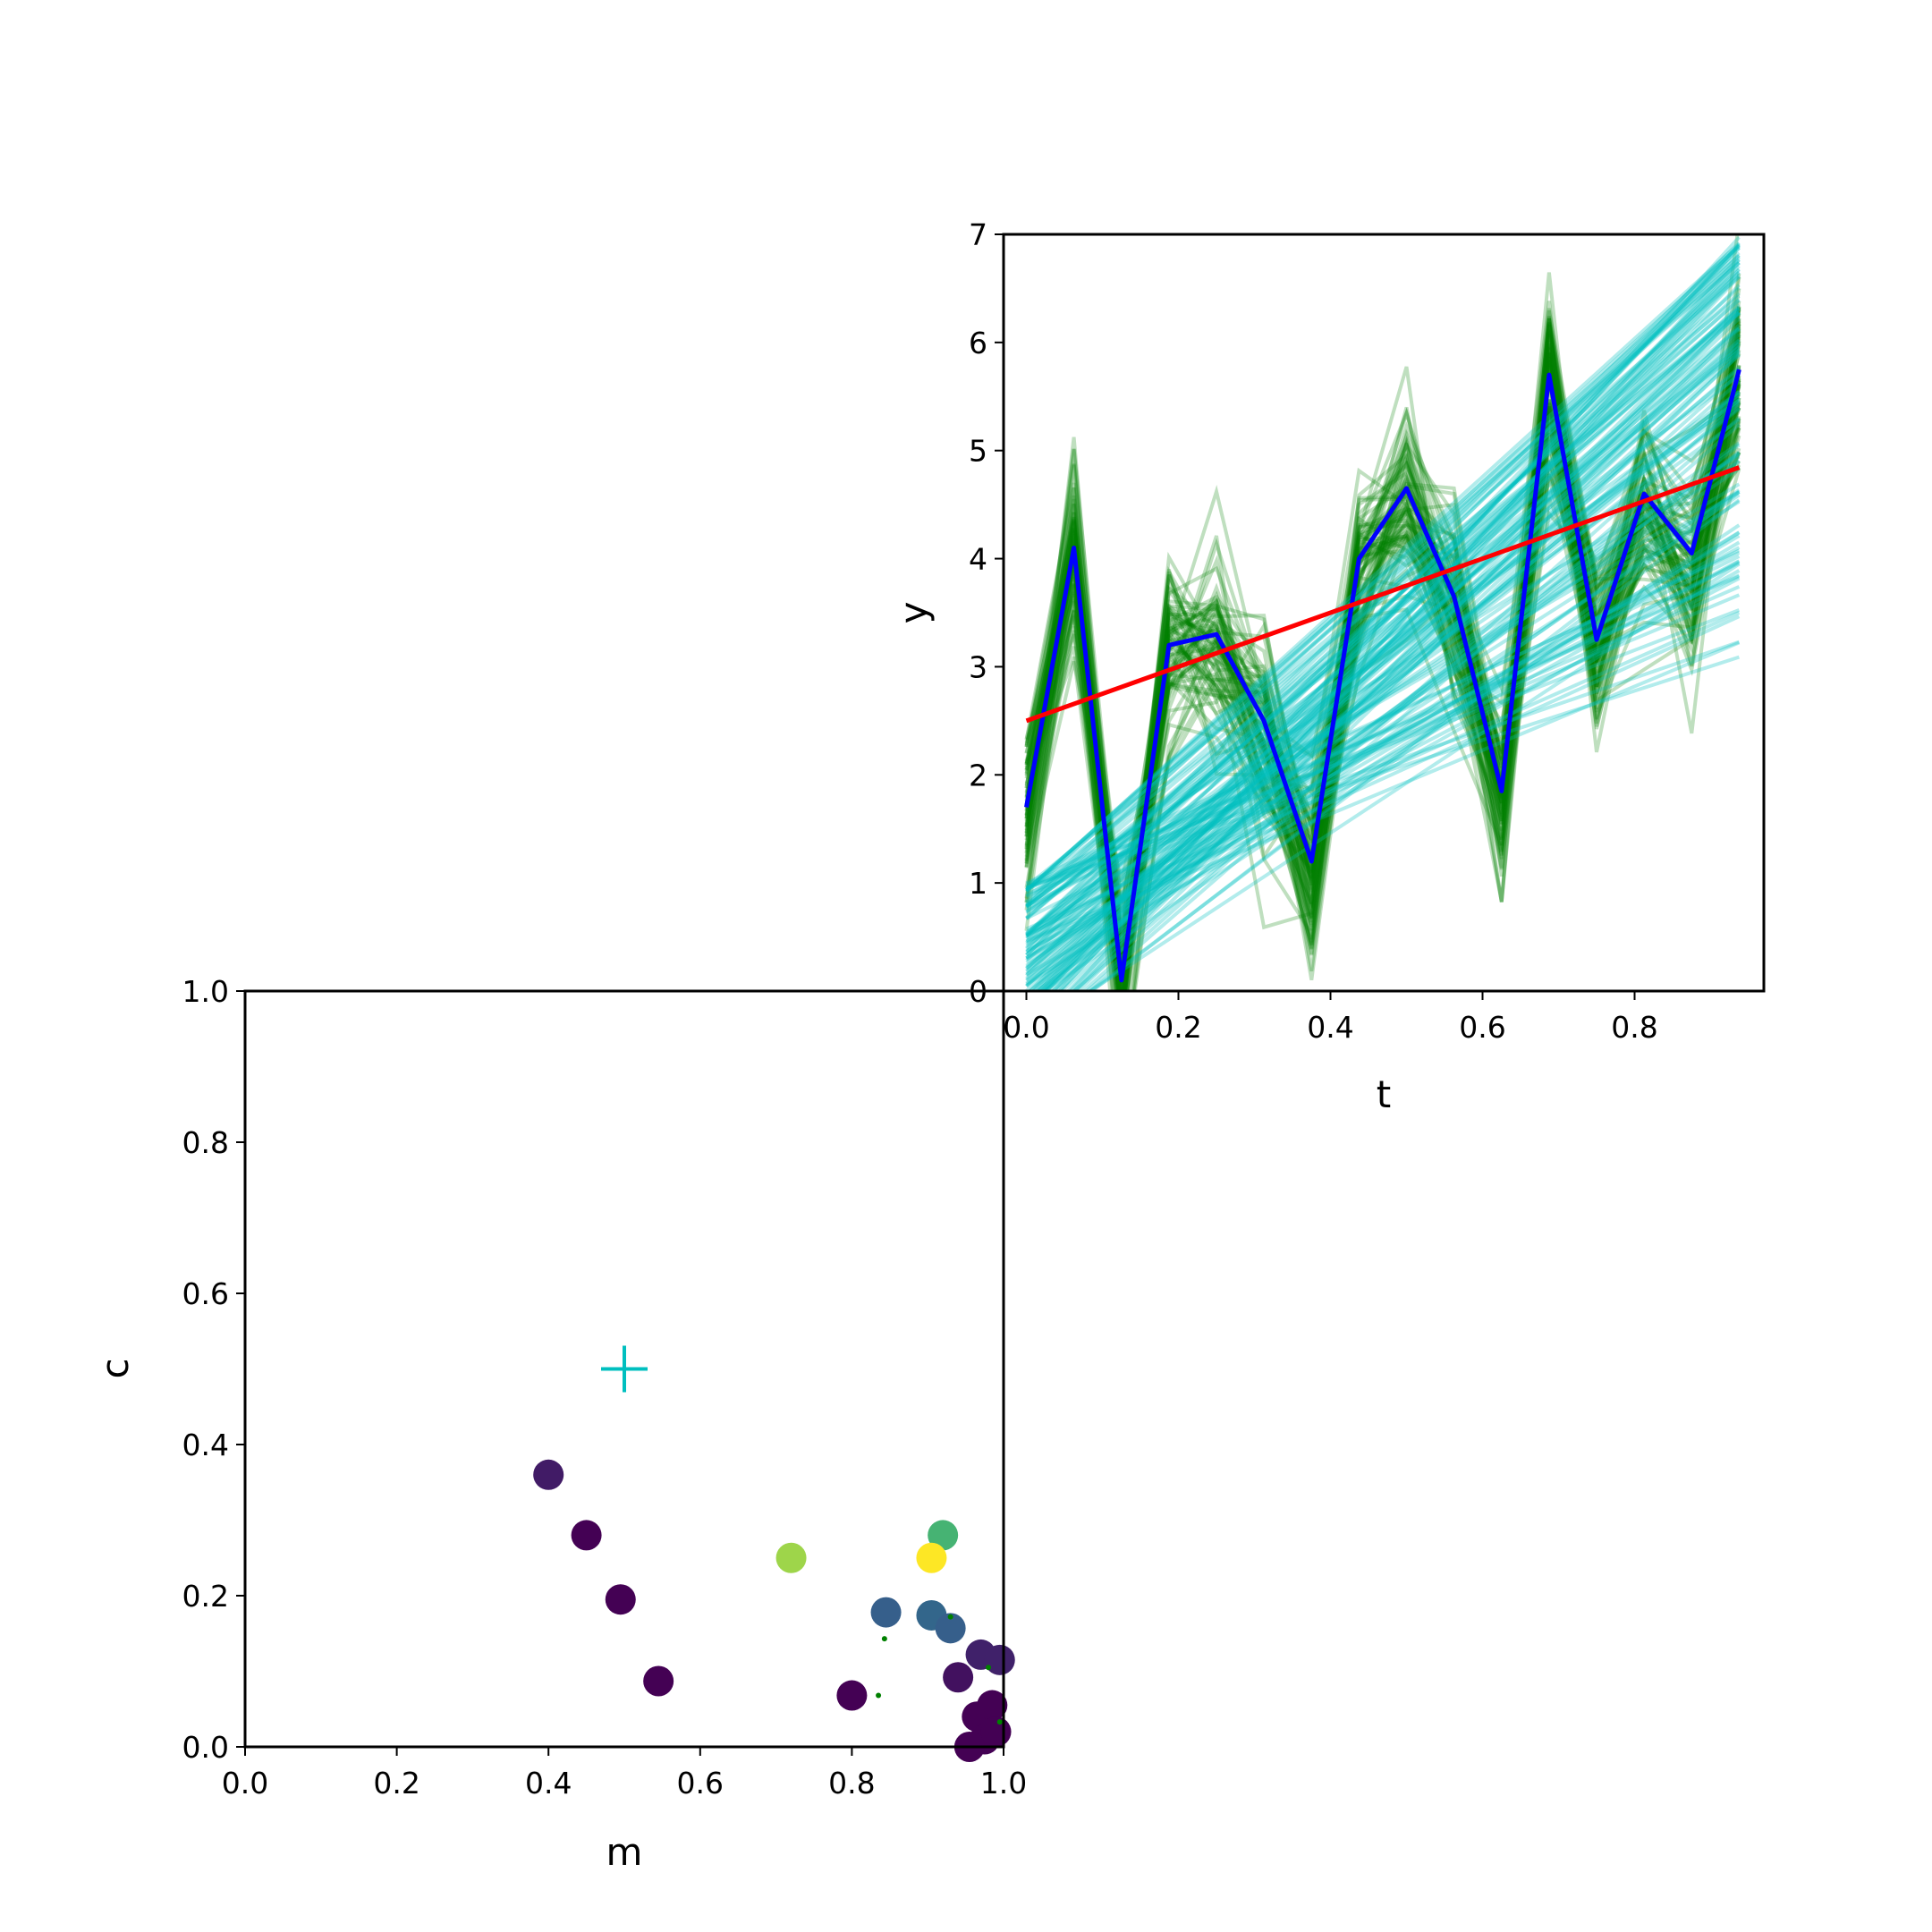 This screenshot has height=1932, width=1932. Describe the element at coordinates (205, 1293) in the screenshot. I see `scatter-y-tick-label: 0.6` at that location.